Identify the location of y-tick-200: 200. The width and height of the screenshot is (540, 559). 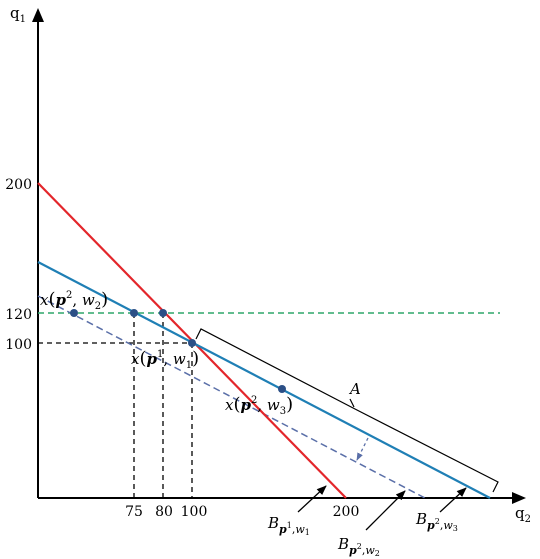
(18, 185).